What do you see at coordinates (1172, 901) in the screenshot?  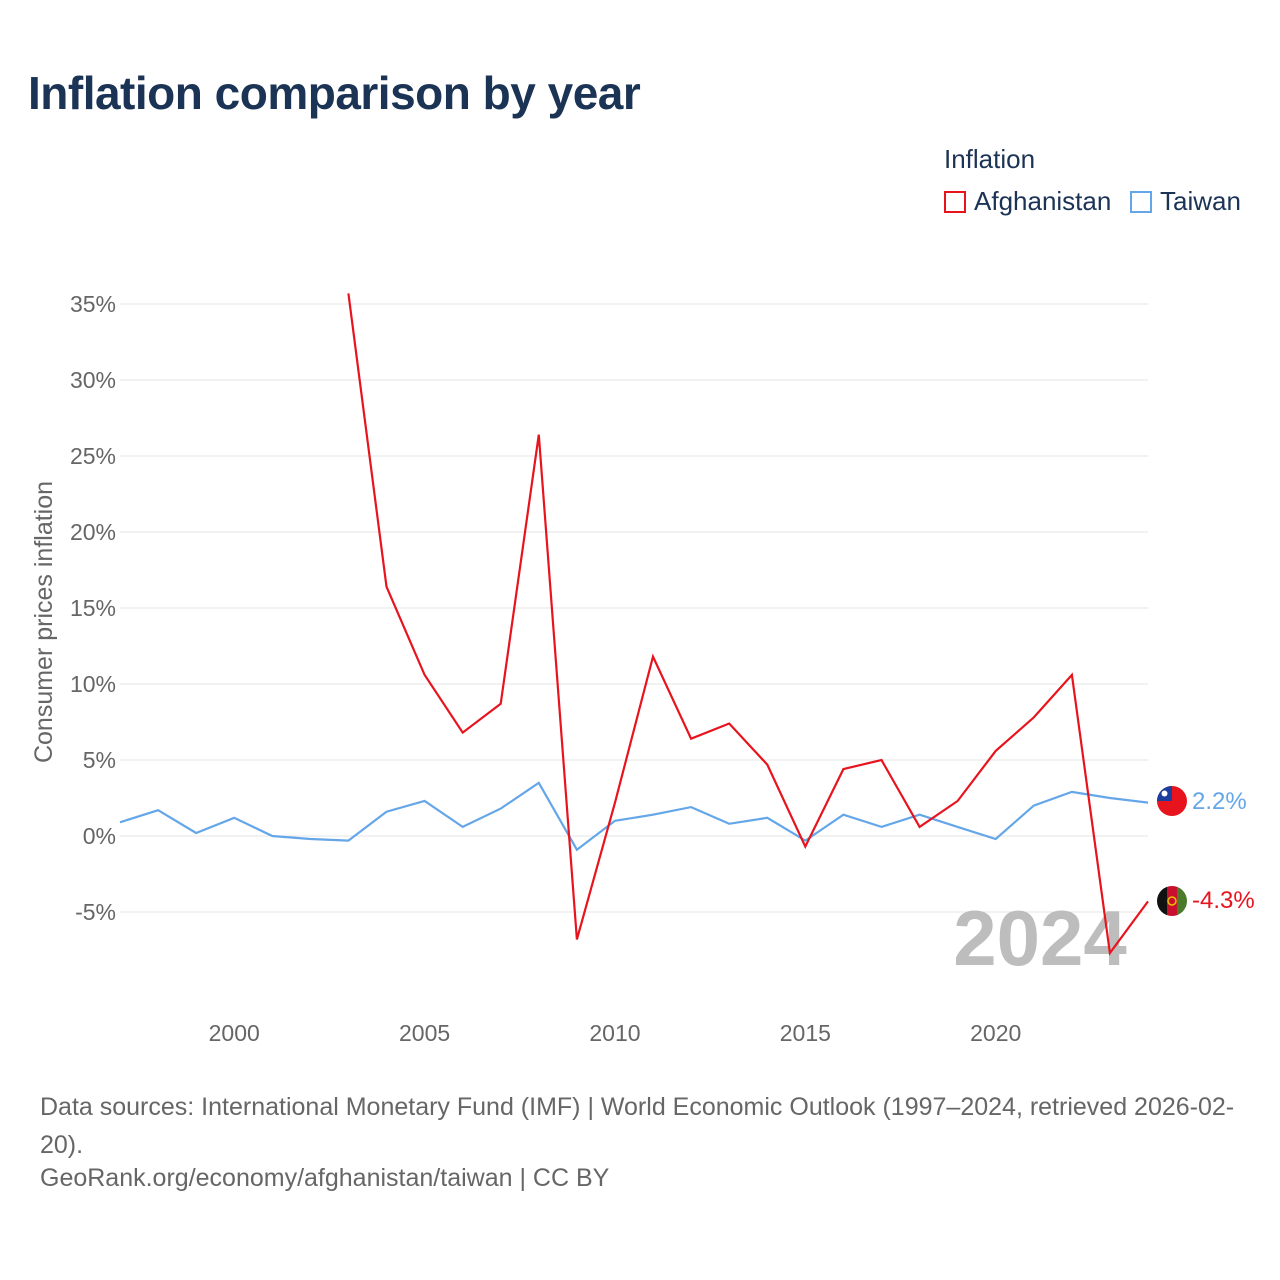 I see `afghanistan-flag-icon` at bounding box center [1172, 901].